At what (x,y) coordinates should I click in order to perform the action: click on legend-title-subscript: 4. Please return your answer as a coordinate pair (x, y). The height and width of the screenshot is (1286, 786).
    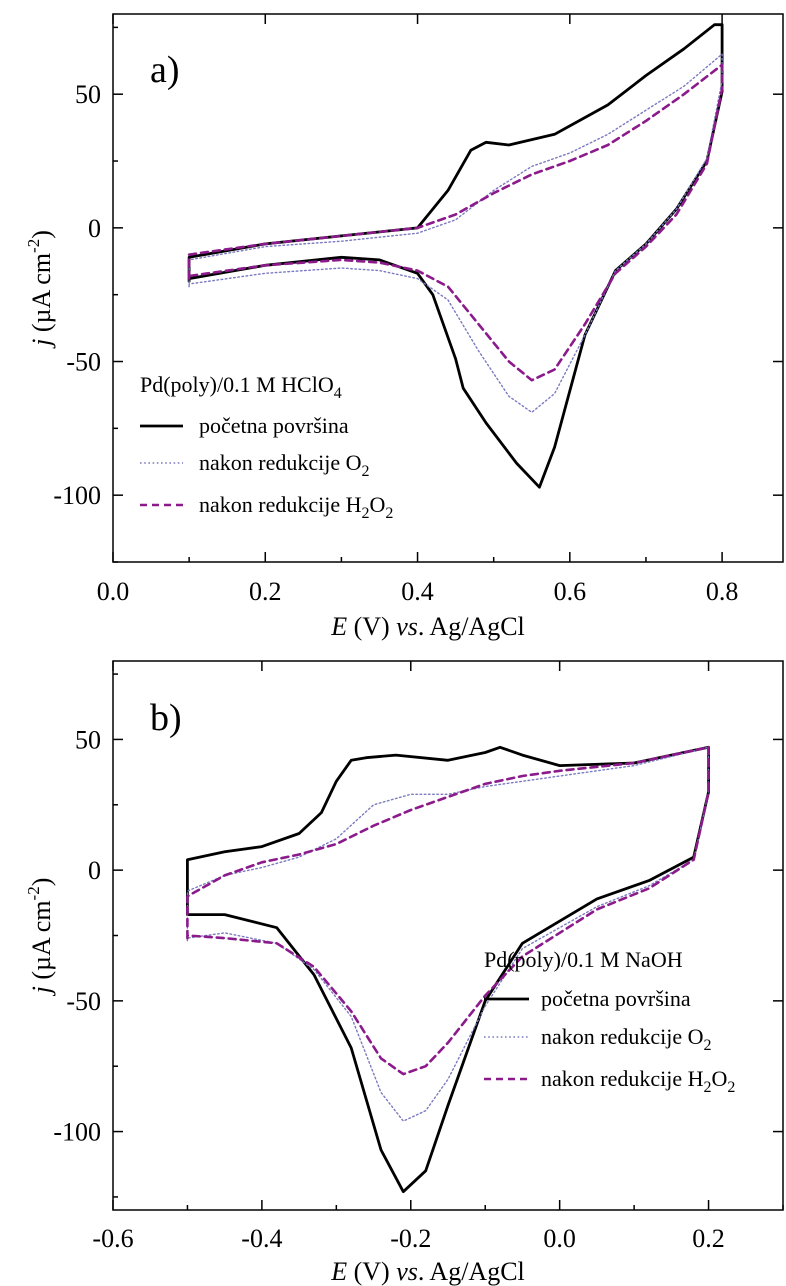
    Looking at the image, I should click on (338, 393).